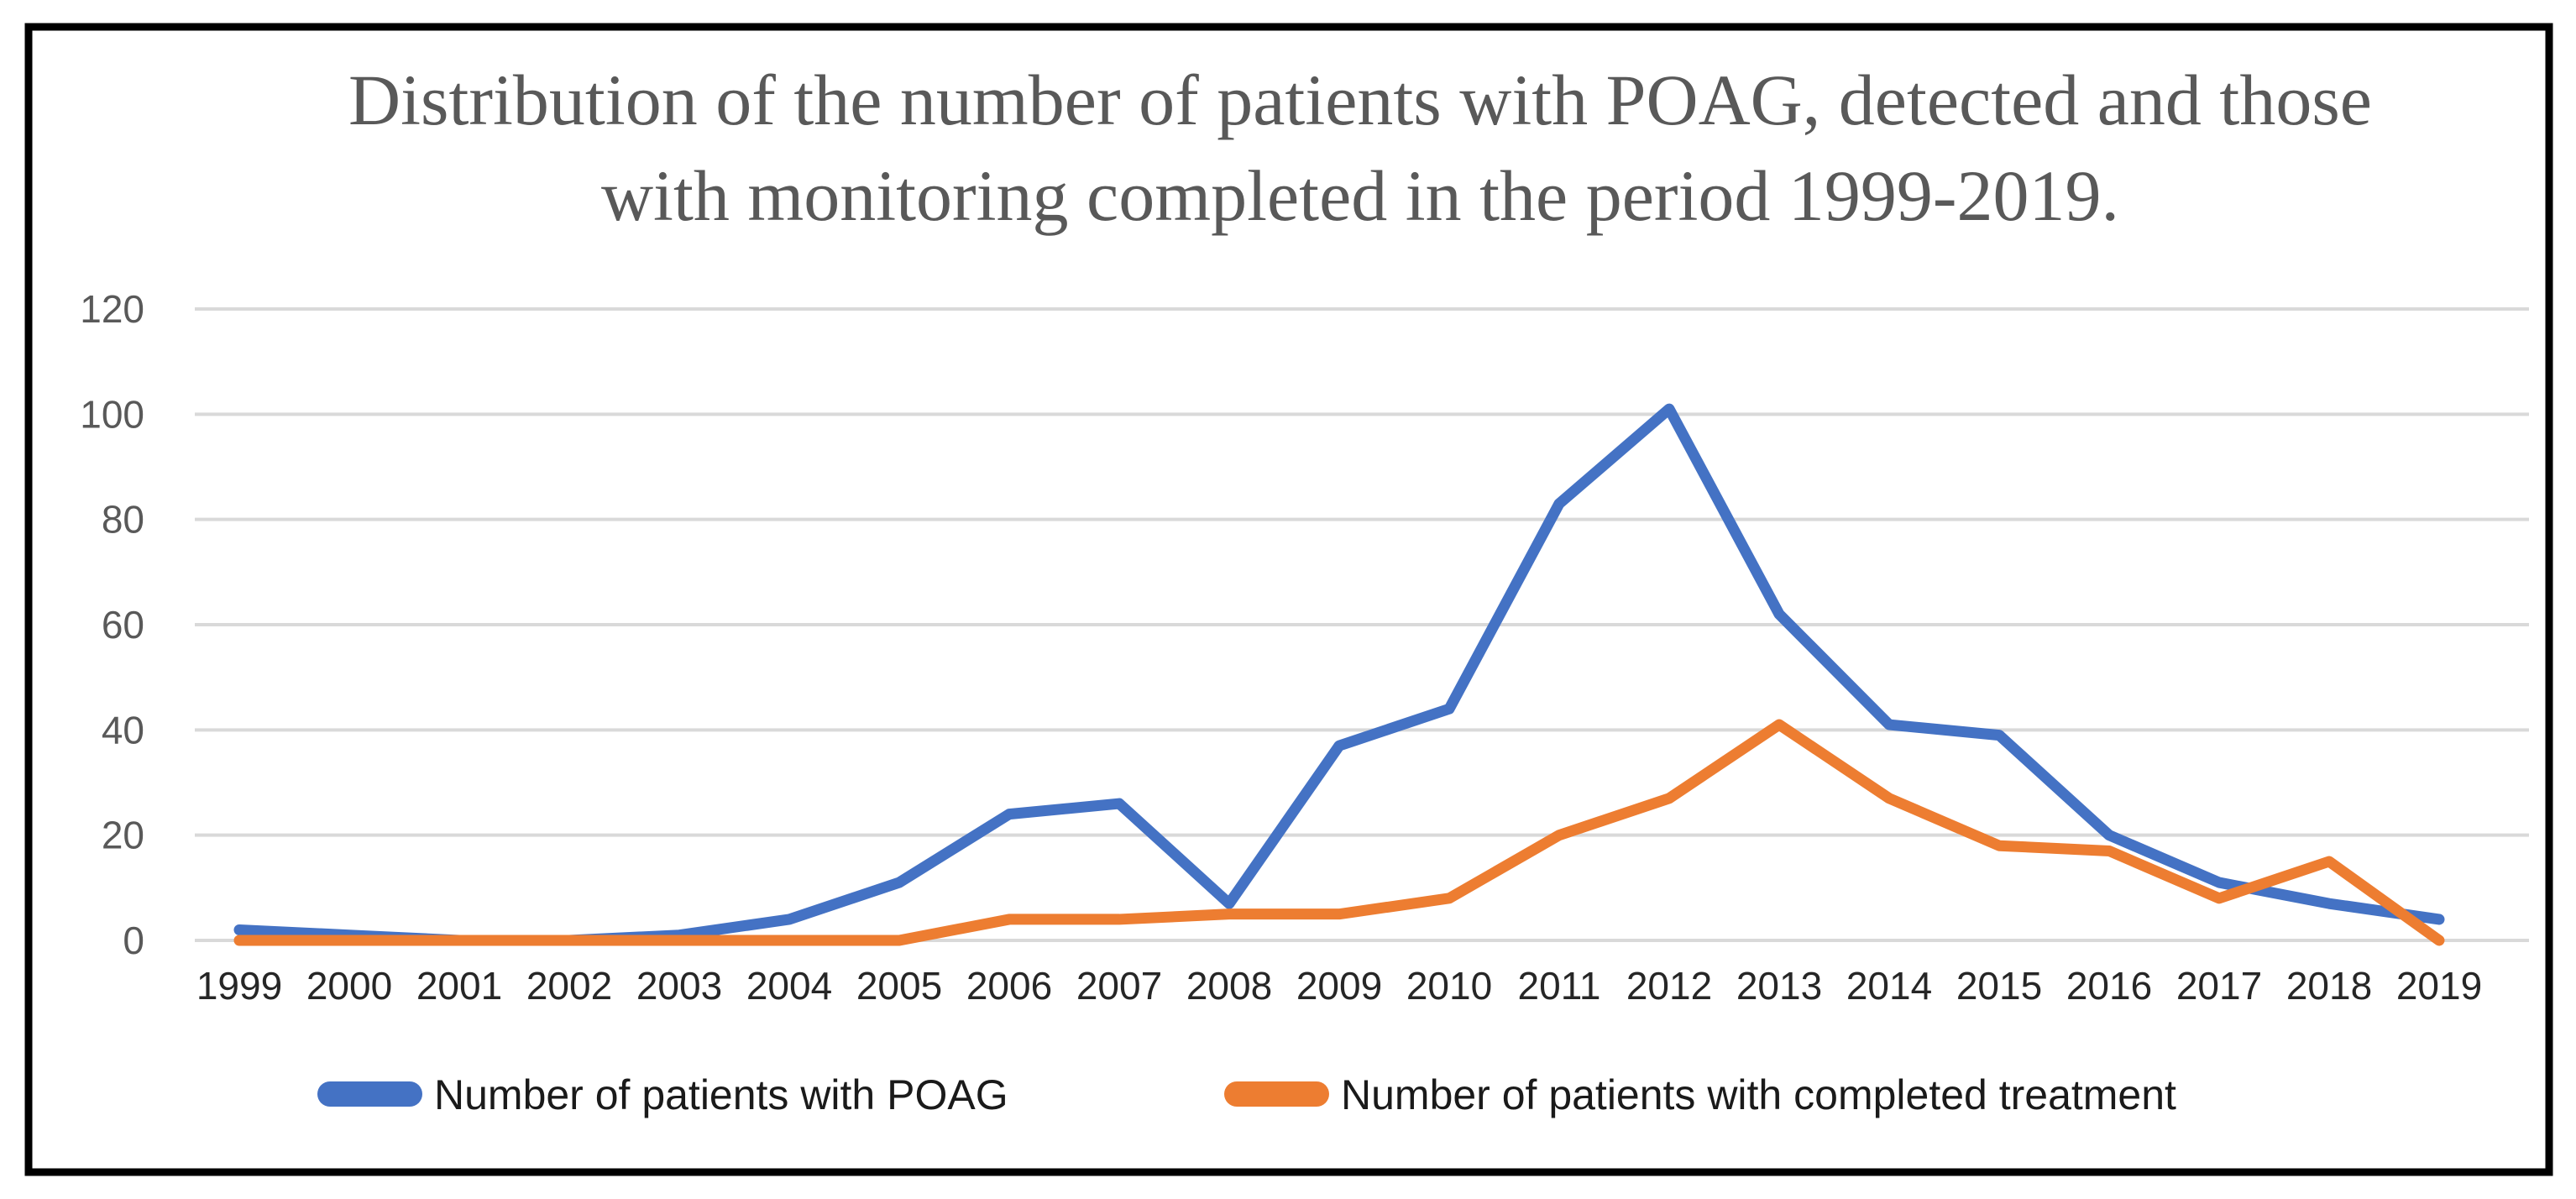 The image size is (2576, 1199). Describe the element at coordinates (2439, 986) in the screenshot. I see `x-tick-label-2019: 2019` at that location.